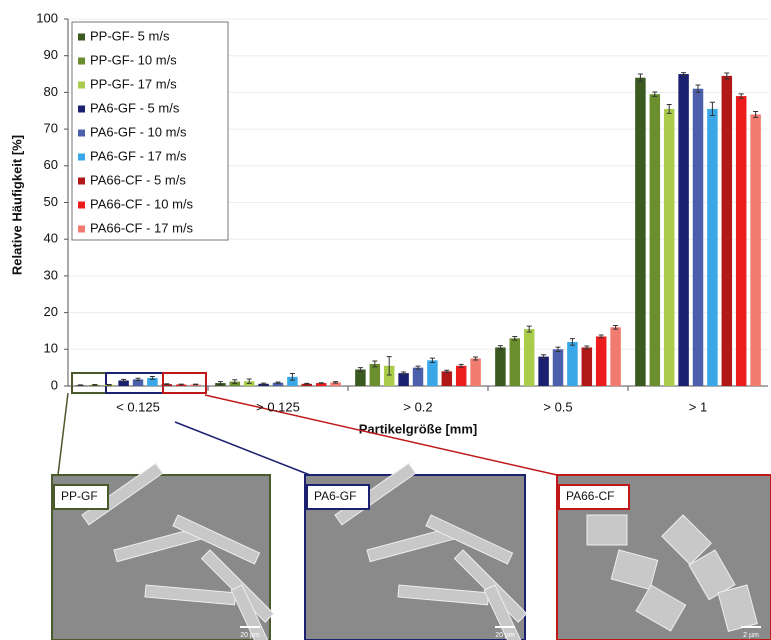 The width and height of the screenshot is (771, 640). I want to click on y-tick-label: 30, so click(51, 274).